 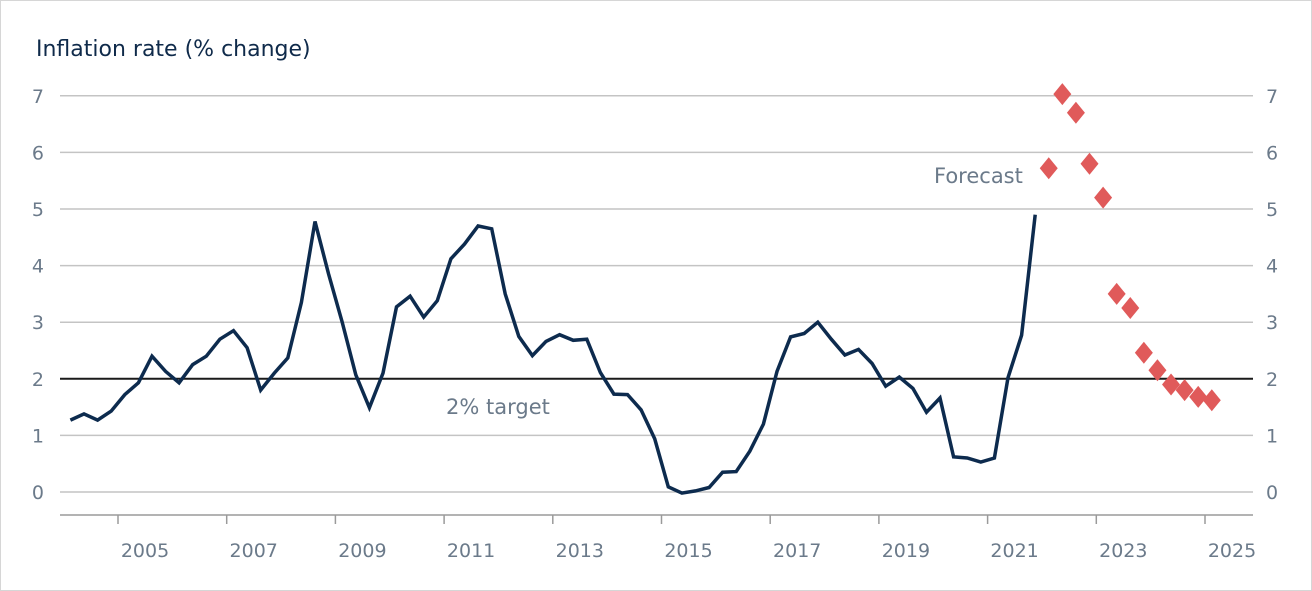 What do you see at coordinates (1272, 267) in the screenshot?
I see `y-tick-label-right: 4` at bounding box center [1272, 267].